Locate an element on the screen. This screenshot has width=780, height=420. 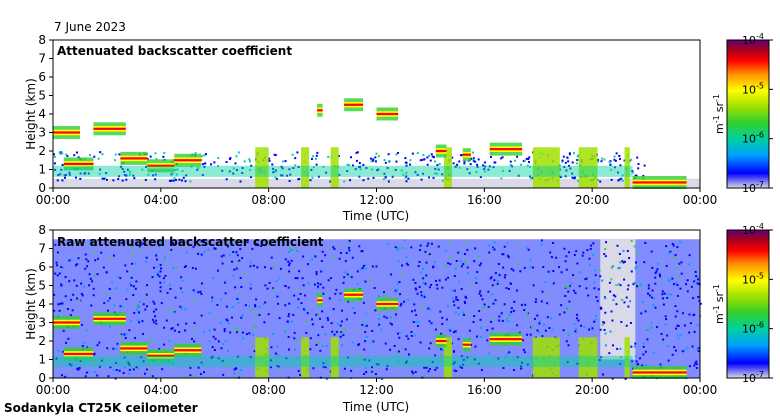
x-tick-label: 20:00 is located at coordinates (592, 200).